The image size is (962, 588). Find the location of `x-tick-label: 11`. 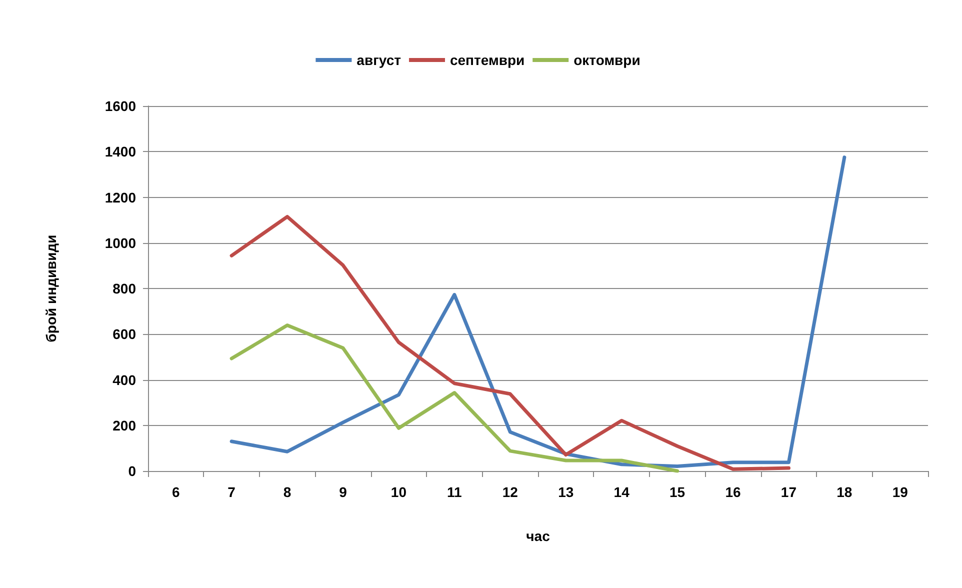

x-tick-label: 11 is located at coordinates (454, 492).